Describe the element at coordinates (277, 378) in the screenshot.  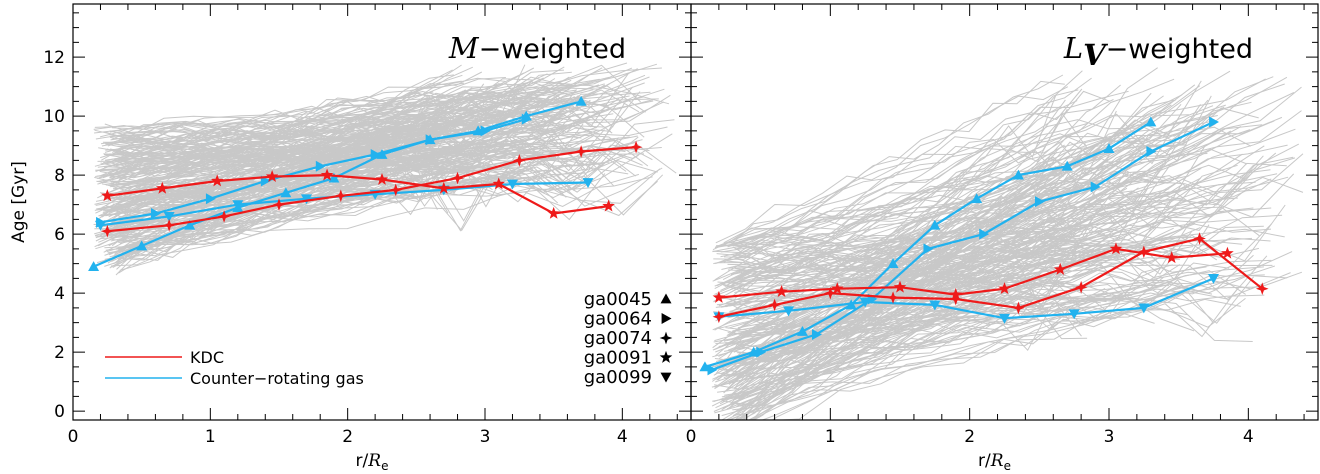
I see `legend-label: Counter−rotating gas` at that location.